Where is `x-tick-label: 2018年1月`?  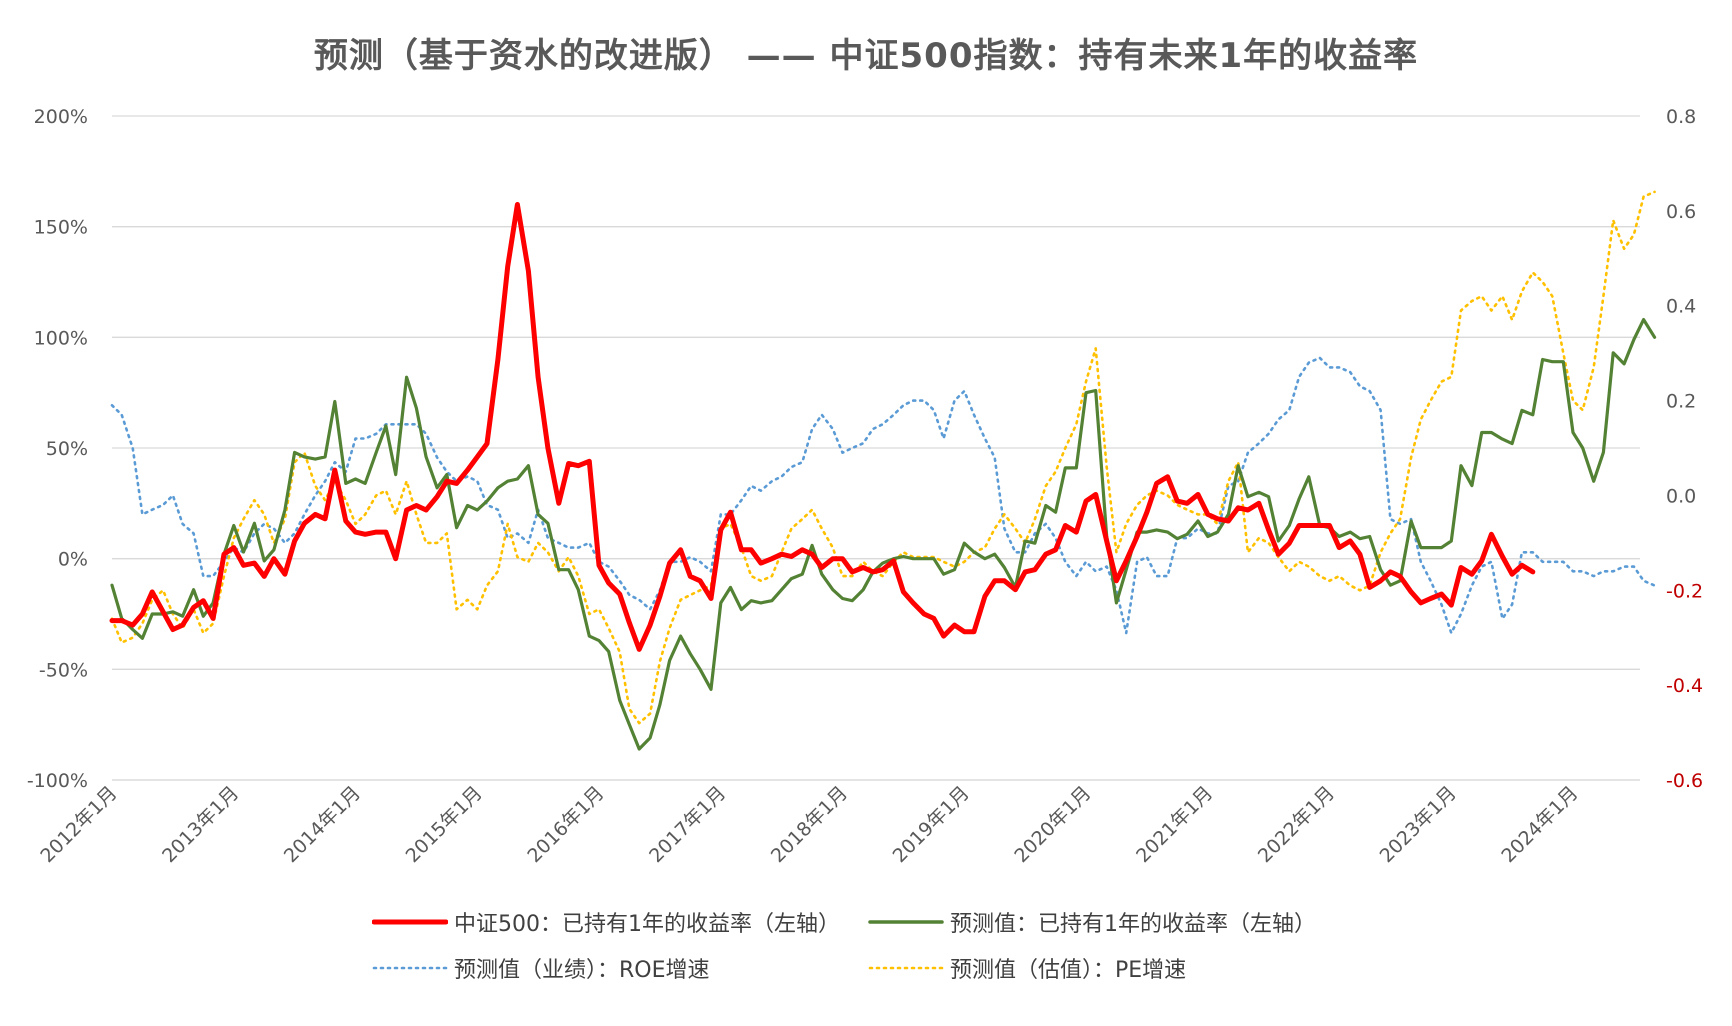
x-tick-label: 2018年1月 is located at coordinates (809, 824).